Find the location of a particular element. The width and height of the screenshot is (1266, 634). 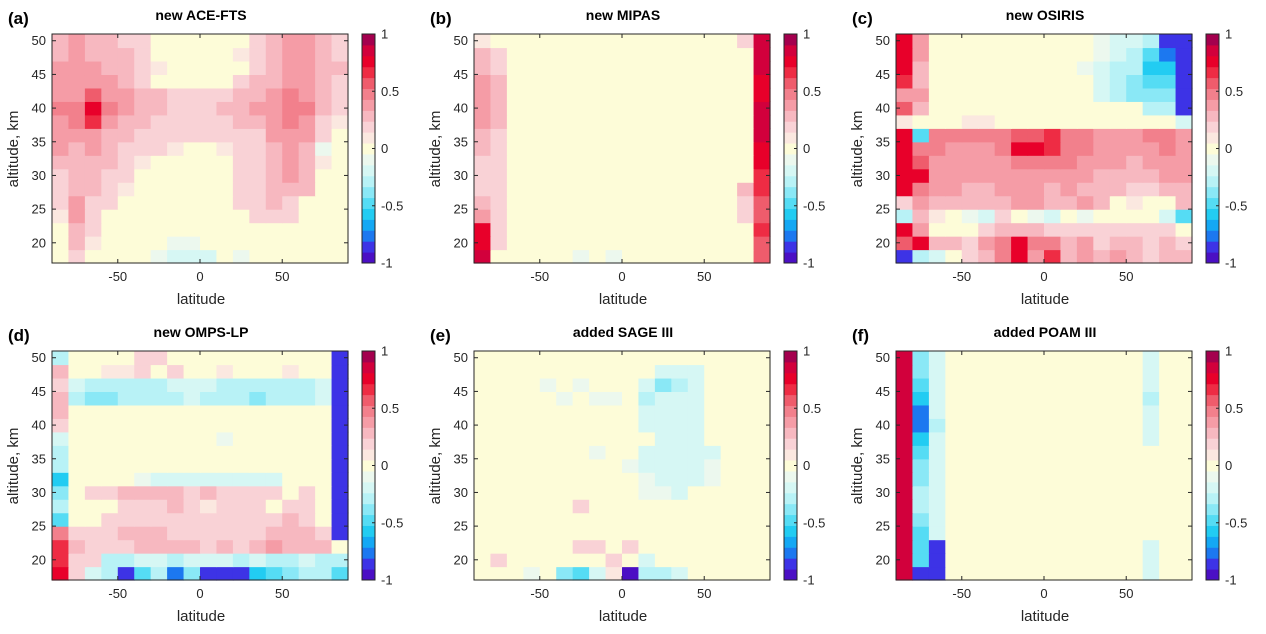

panel-title-d: new OMPS-LP is located at coordinates (201, 332).